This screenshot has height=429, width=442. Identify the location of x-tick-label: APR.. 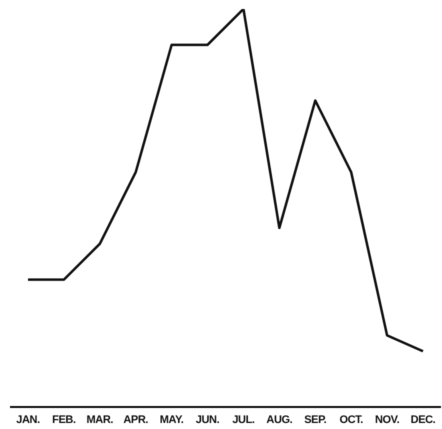
(135, 420).